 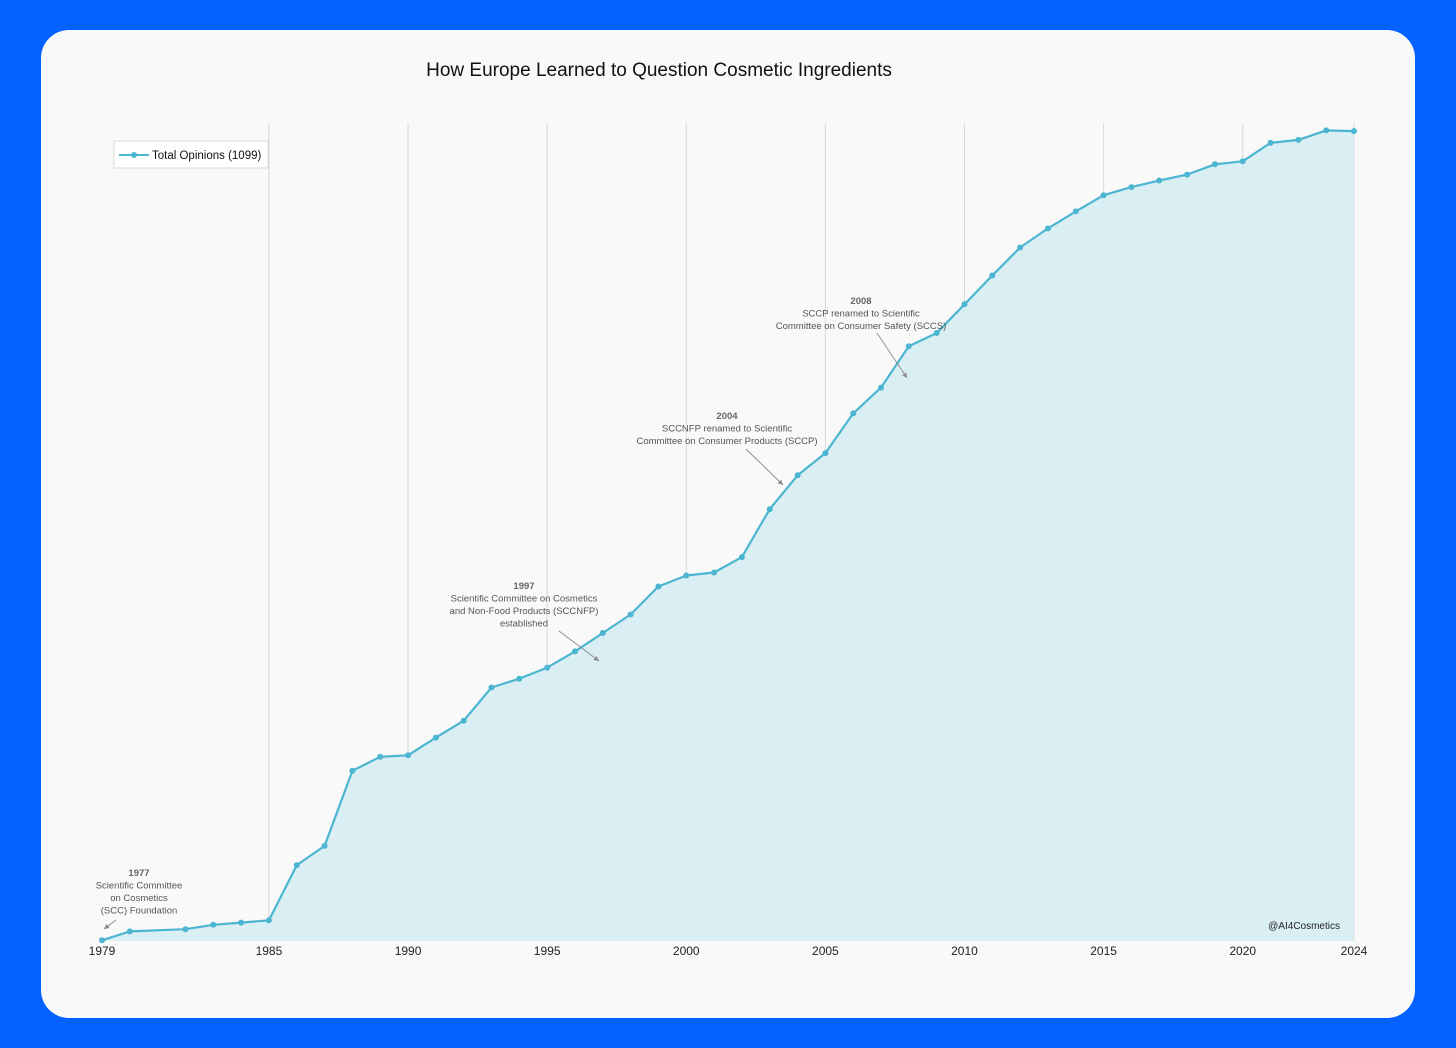 What do you see at coordinates (1131, 187) in the screenshot?
I see `data-point-2016` at bounding box center [1131, 187].